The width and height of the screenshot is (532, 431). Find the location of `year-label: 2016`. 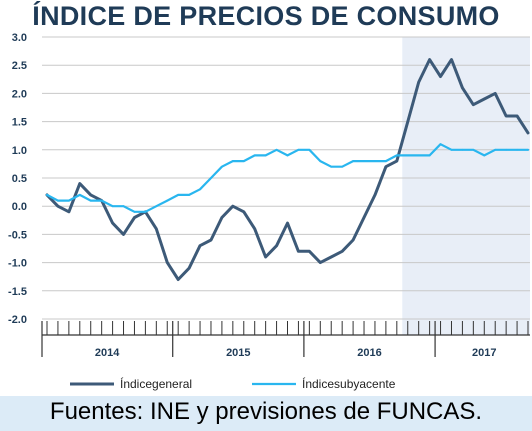

year-label: 2016 is located at coordinates (369, 353).